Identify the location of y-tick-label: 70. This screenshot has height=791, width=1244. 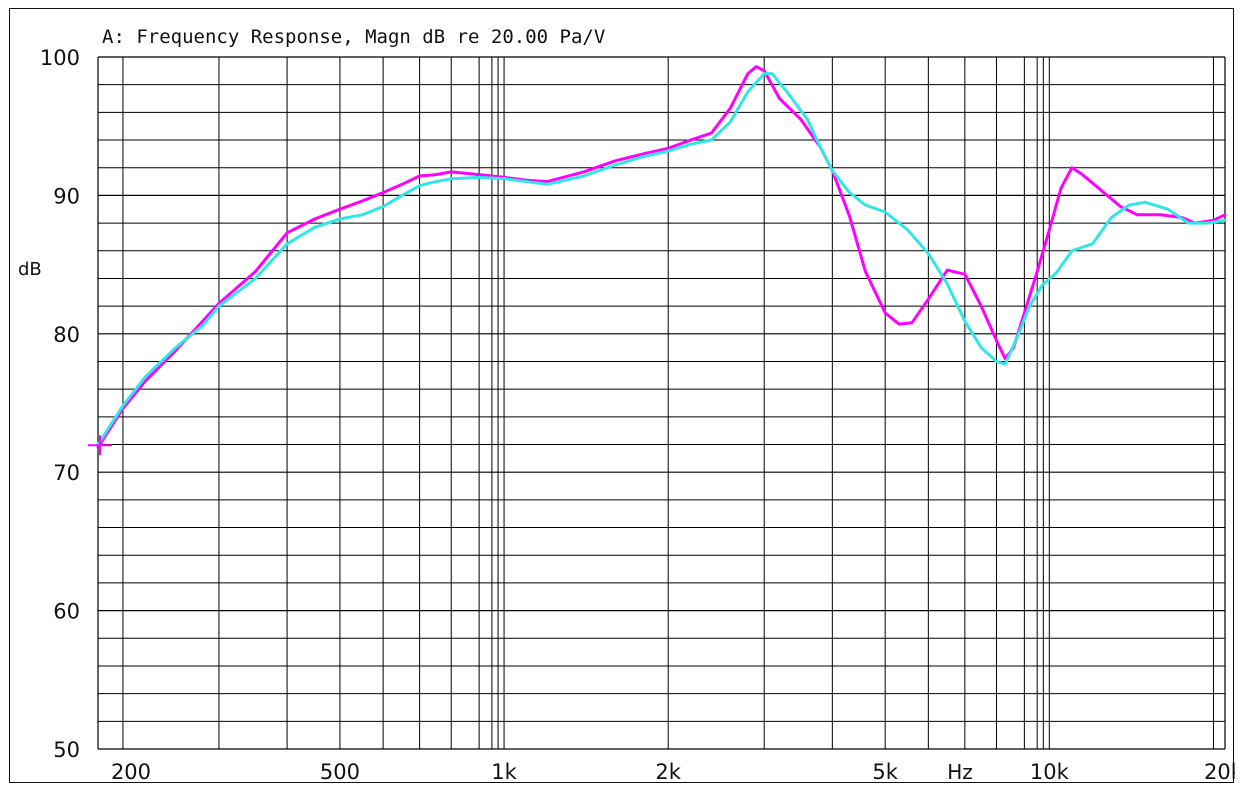
(66, 473).